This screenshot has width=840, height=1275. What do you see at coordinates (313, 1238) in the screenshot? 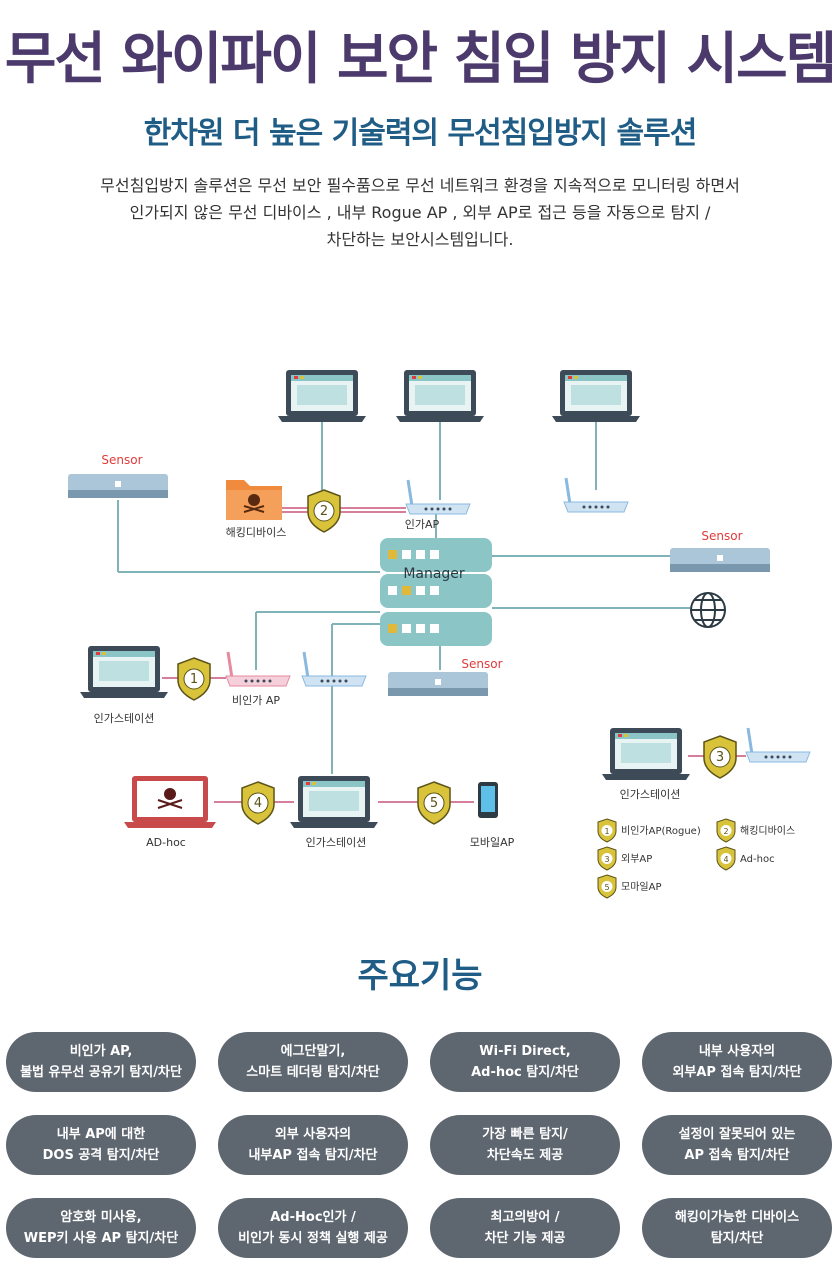
I see `feature-line: 비인가 동시 정책 실행 제공` at bounding box center [313, 1238].